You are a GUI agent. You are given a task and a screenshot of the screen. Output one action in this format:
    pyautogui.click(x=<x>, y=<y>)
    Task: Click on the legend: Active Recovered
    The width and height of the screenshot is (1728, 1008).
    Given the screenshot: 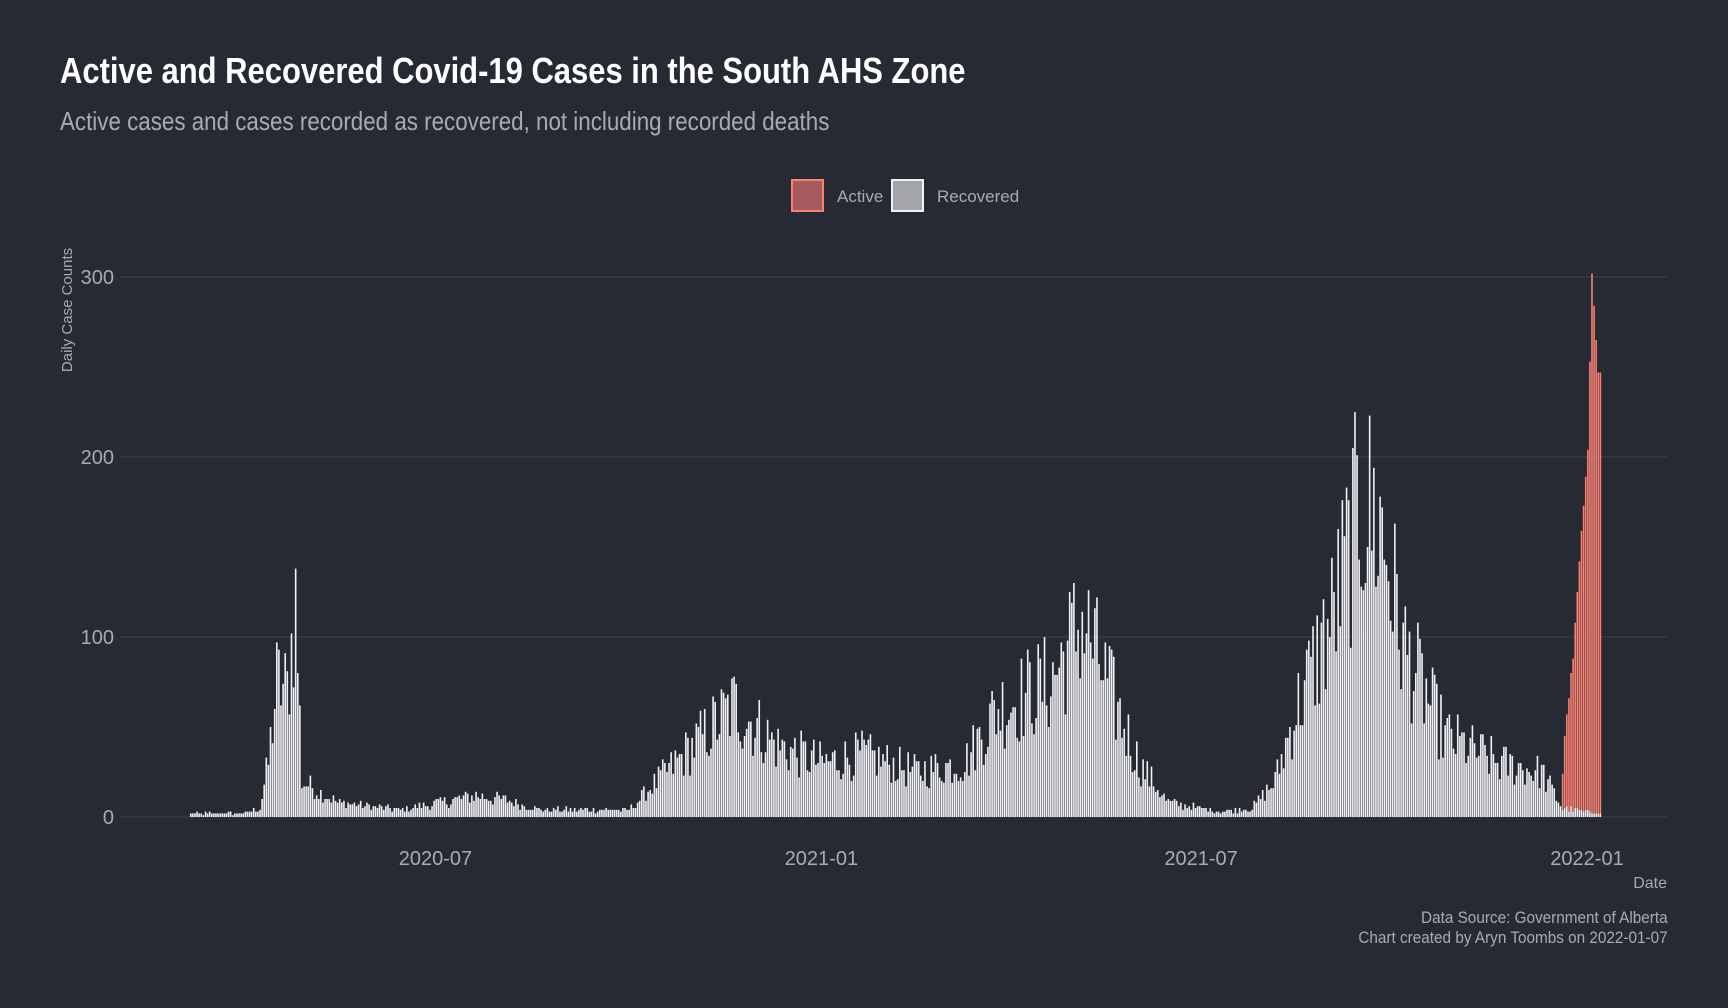 What is the action you would take?
    pyautogui.click(x=905, y=195)
    